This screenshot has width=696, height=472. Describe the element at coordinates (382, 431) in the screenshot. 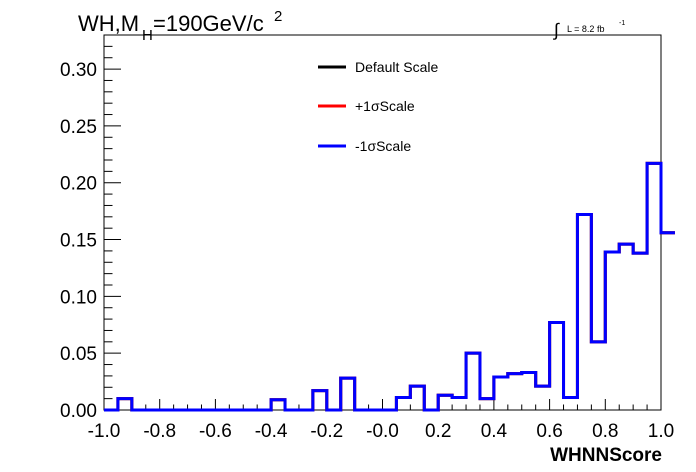

I see `x-tick-label: -0.0` at that location.